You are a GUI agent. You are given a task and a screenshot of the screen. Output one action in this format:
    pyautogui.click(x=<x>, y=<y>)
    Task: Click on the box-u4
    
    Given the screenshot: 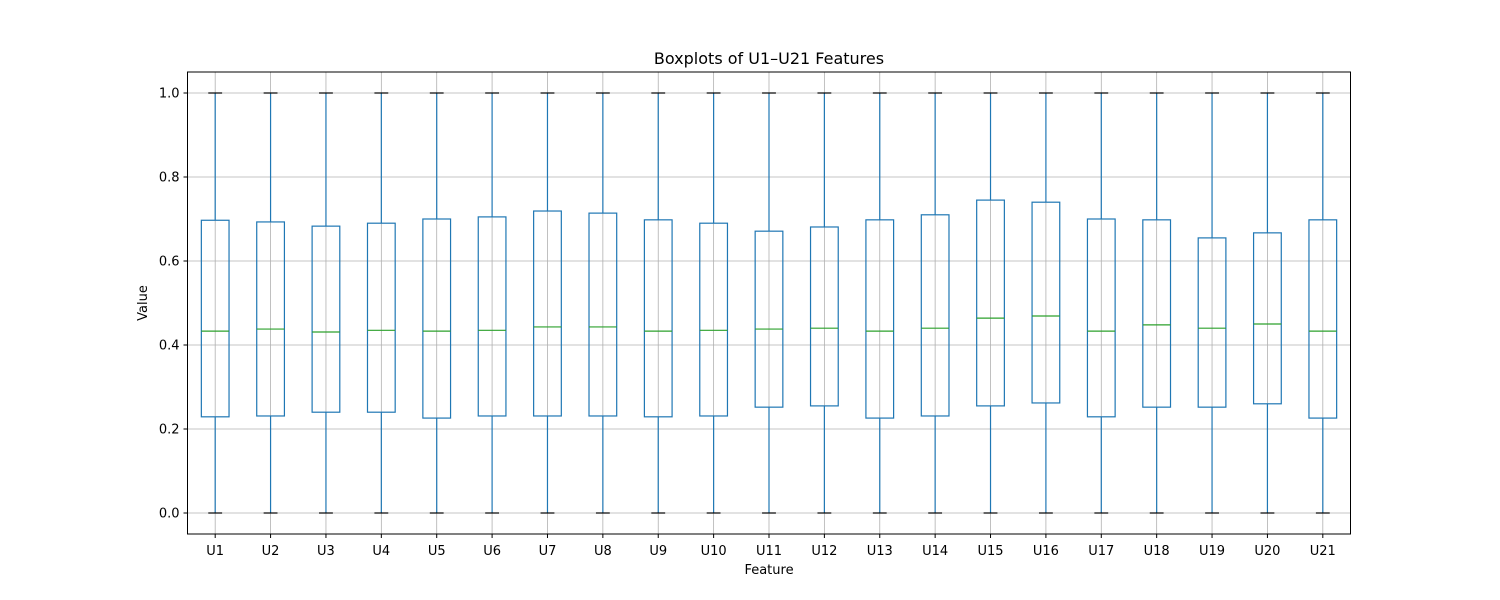 What is the action you would take?
    pyautogui.click(x=381, y=303)
    